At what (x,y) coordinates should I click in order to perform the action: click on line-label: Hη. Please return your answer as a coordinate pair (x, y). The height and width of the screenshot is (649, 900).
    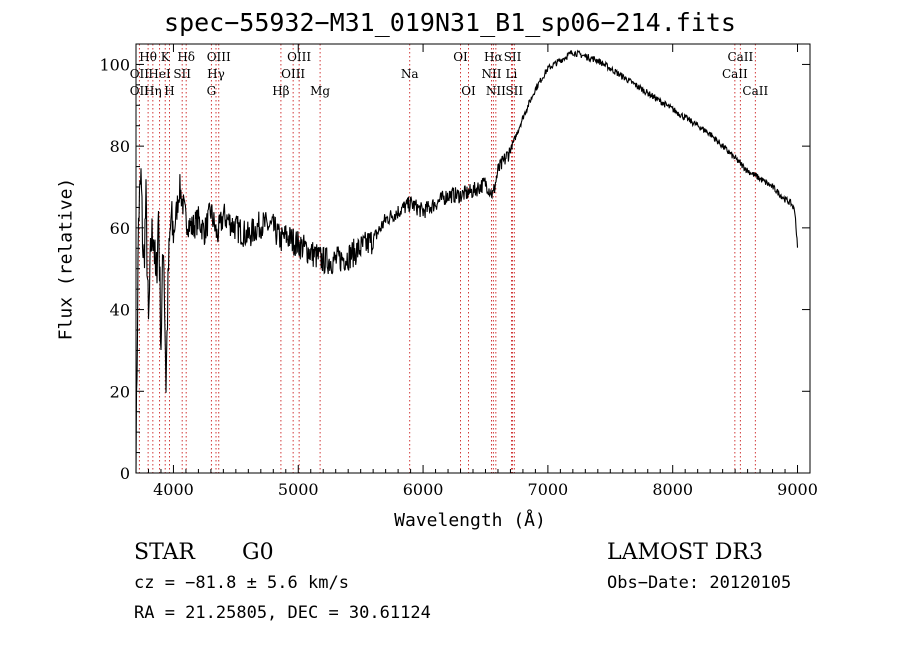
    Looking at the image, I should click on (153, 91).